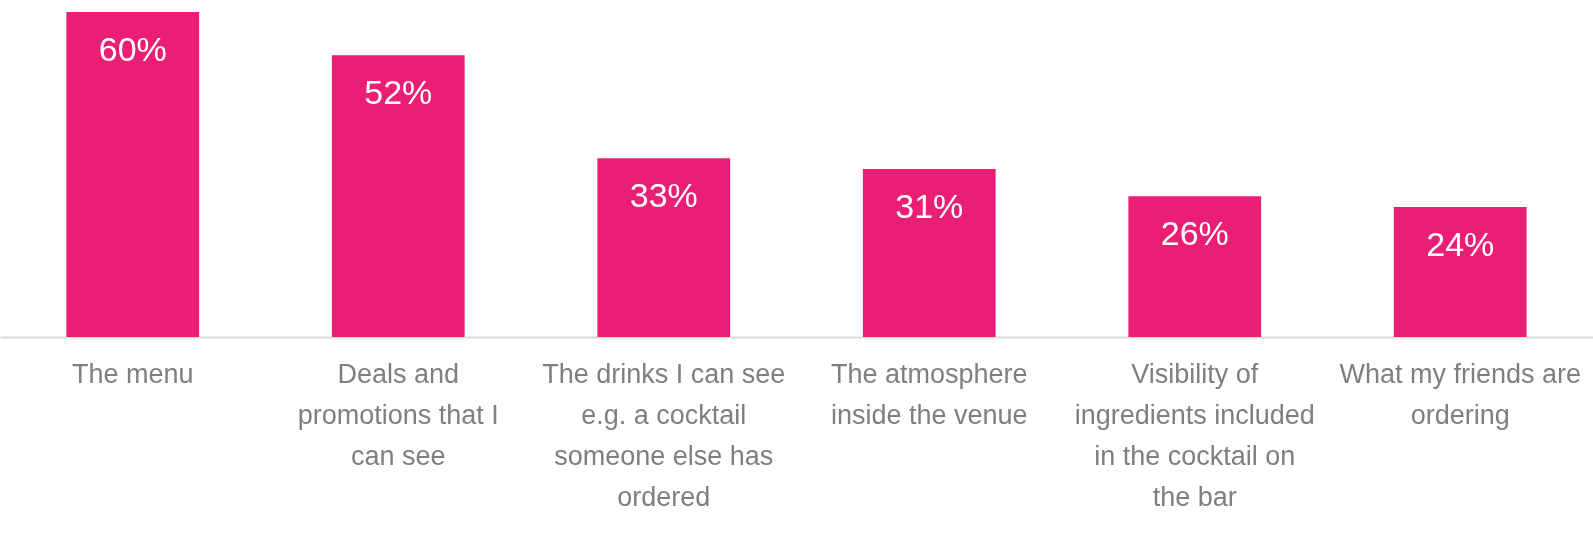  Describe the element at coordinates (663, 195) in the screenshot. I see `data-label: 33%` at that location.